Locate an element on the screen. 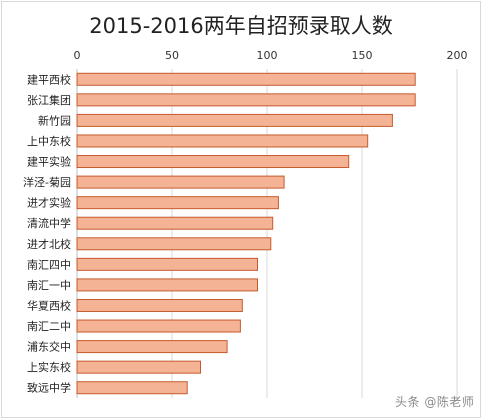 The width and height of the screenshot is (482, 419). category-label-10: 南汇四中 is located at coordinates (49, 264).